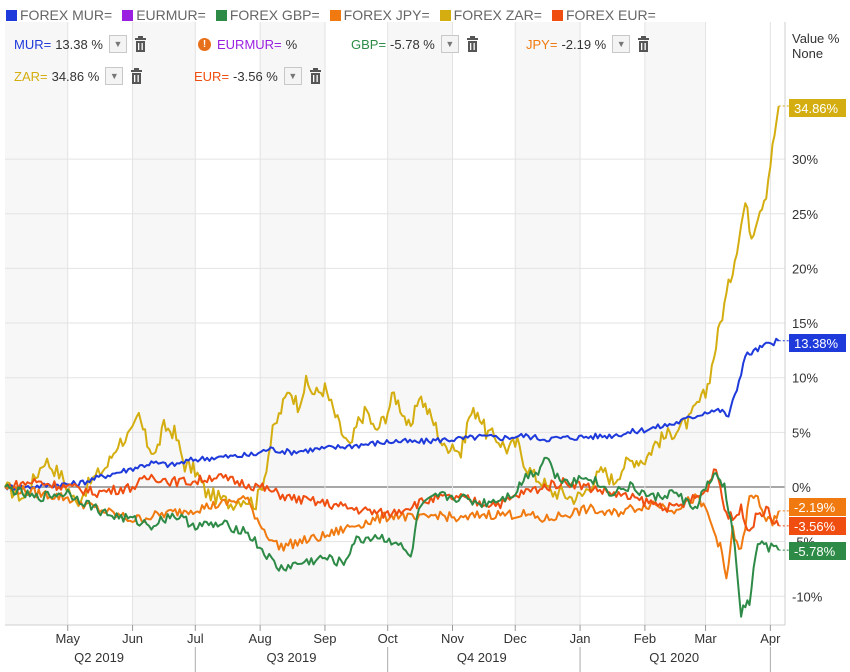 The image size is (850, 672). I want to click on series-box-eurmur: ! EURMUR= %, so click(250, 44).